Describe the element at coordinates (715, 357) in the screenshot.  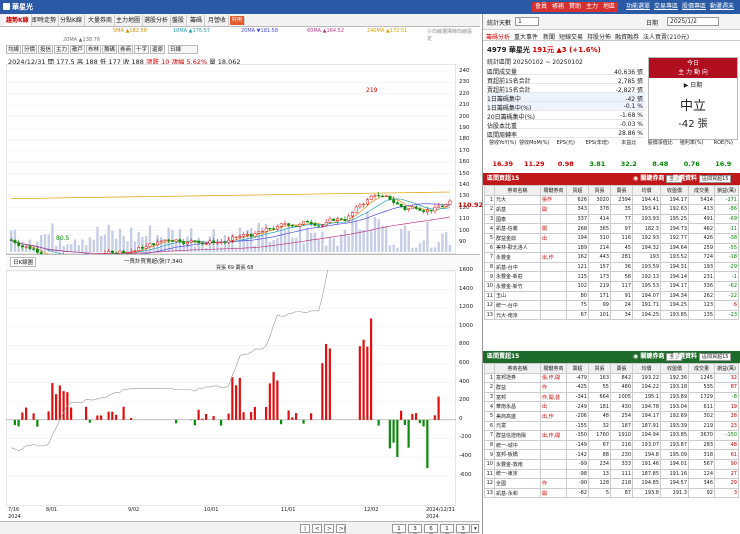
I see `sell-filter-select: 區間買超15` at that location.